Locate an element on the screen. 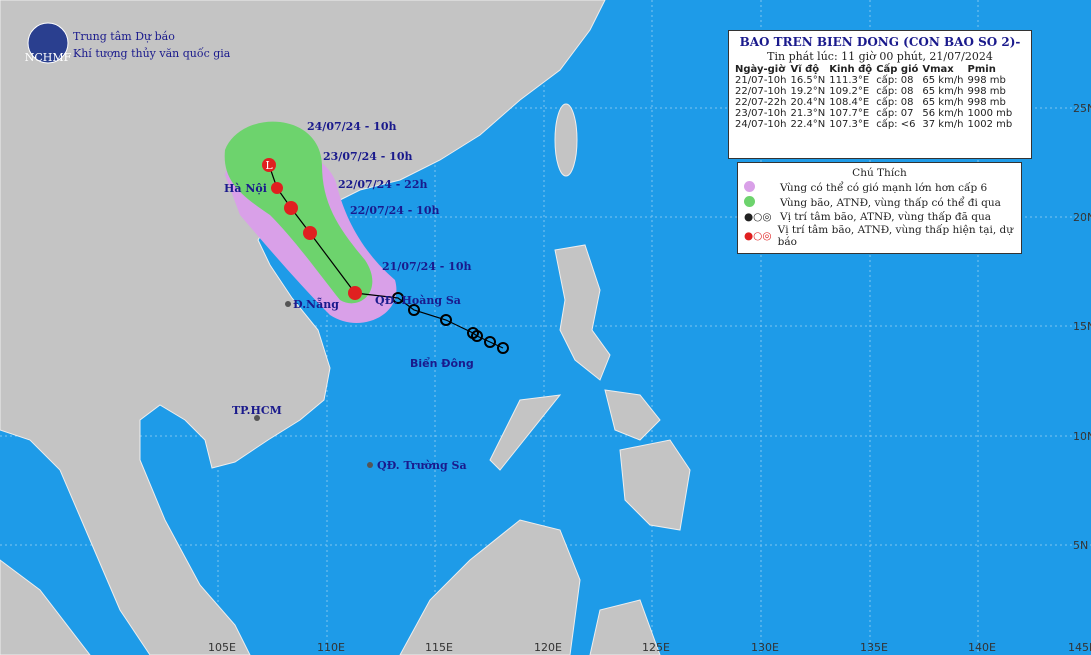 This screenshot has height=655, width=1091. place: QĐ. Trường Sa is located at coordinates (422, 465).